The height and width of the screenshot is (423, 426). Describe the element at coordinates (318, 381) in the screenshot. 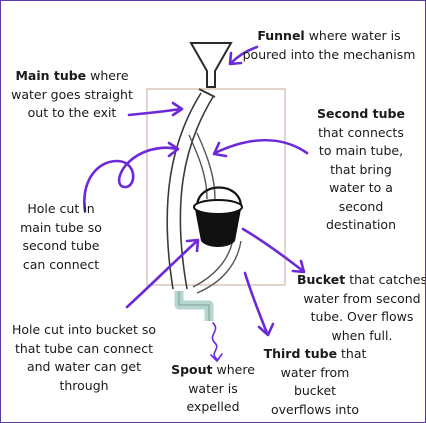

I see `third-tube-label-text: that water from bucket overflows into` at that location.